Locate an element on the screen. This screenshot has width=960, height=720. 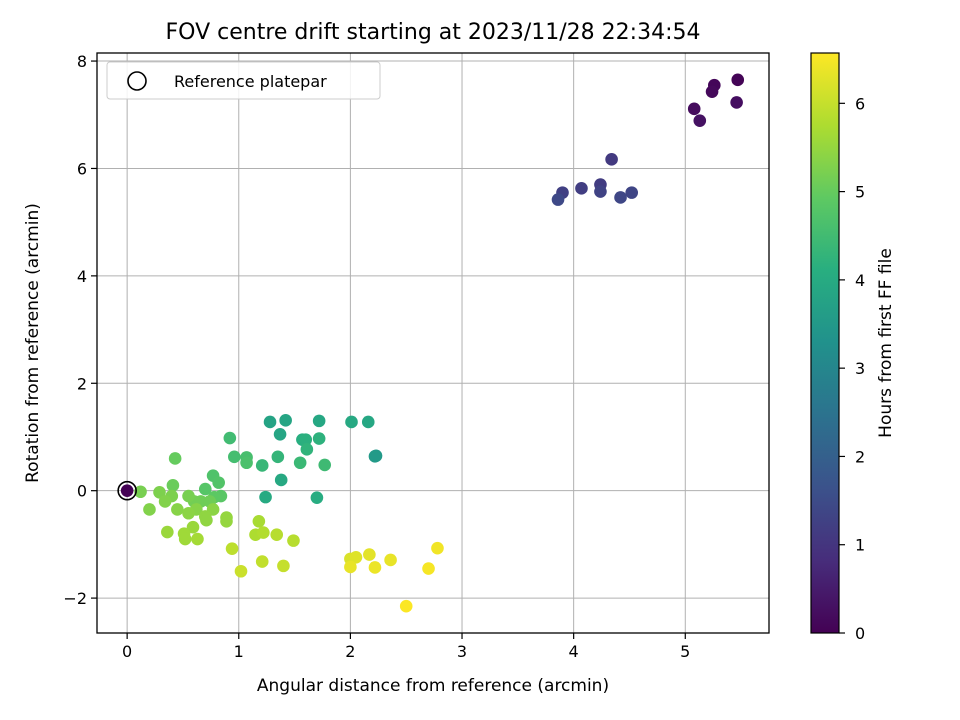
legend: Reference platepar is located at coordinates (243, 80).